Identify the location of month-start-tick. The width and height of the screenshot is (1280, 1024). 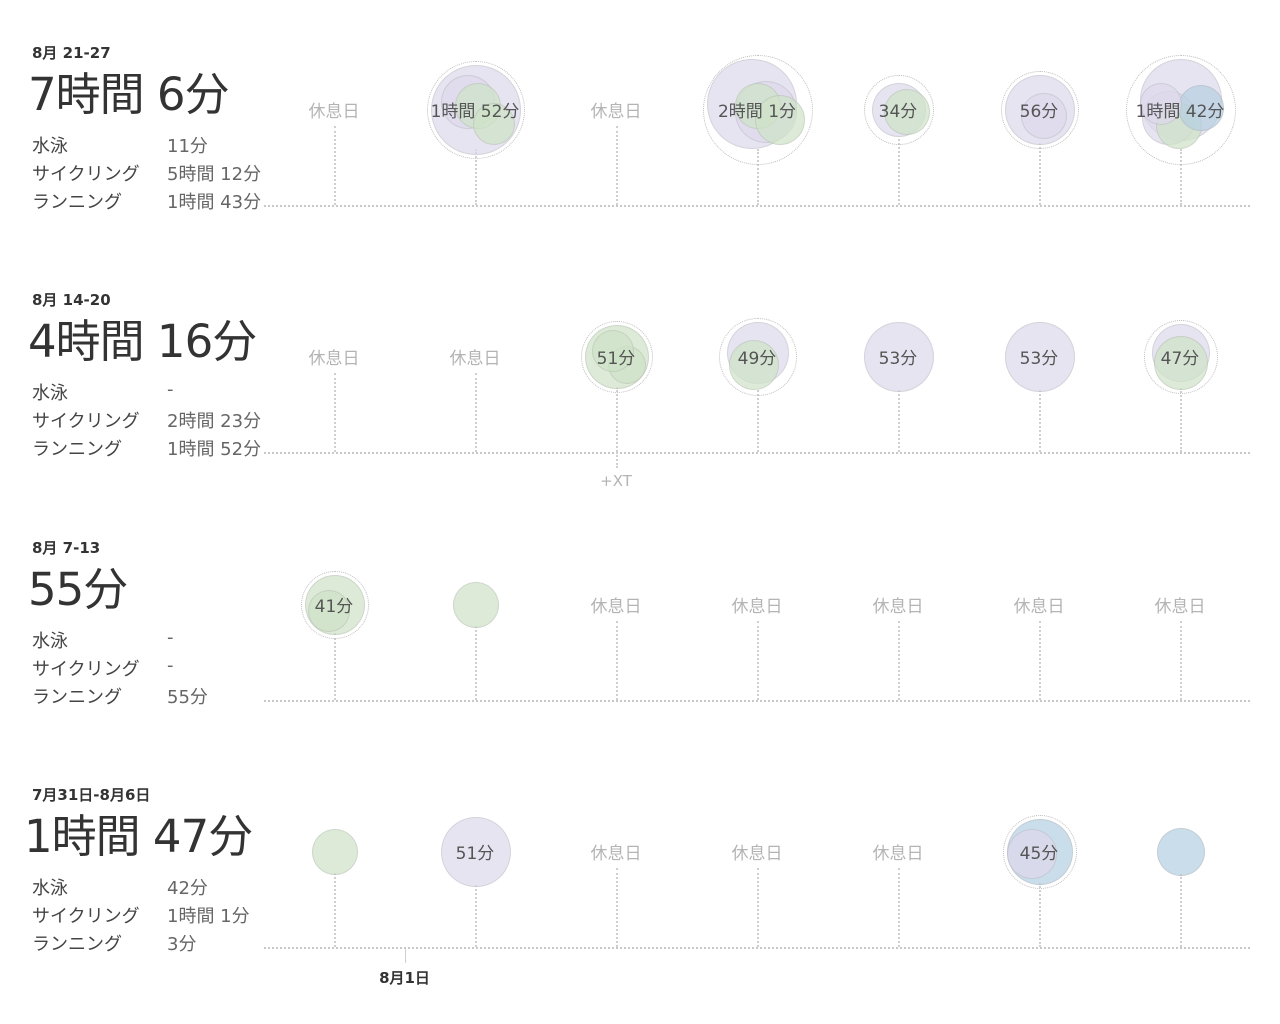
(405, 956).